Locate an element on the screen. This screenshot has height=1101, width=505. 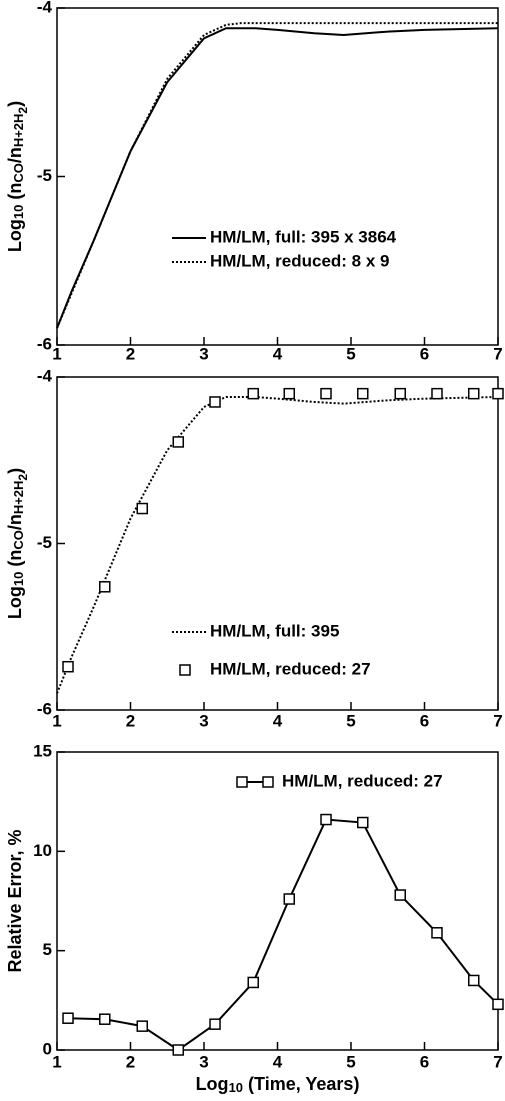
legend-label: HM/LM, reduced: 8 x 9 is located at coordinates (299, 260).